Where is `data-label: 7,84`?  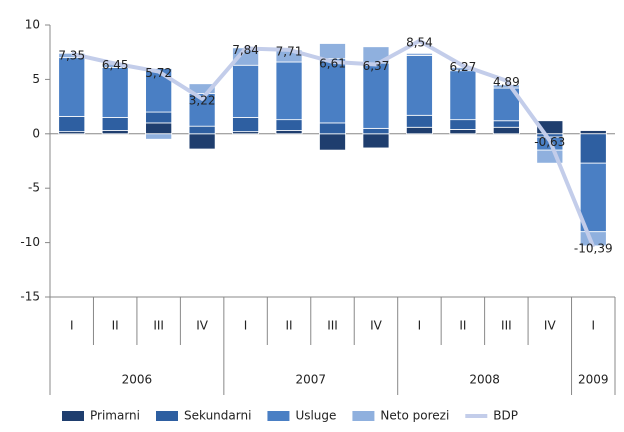 data-label: 7,84 is located at coordinates (245, 50).